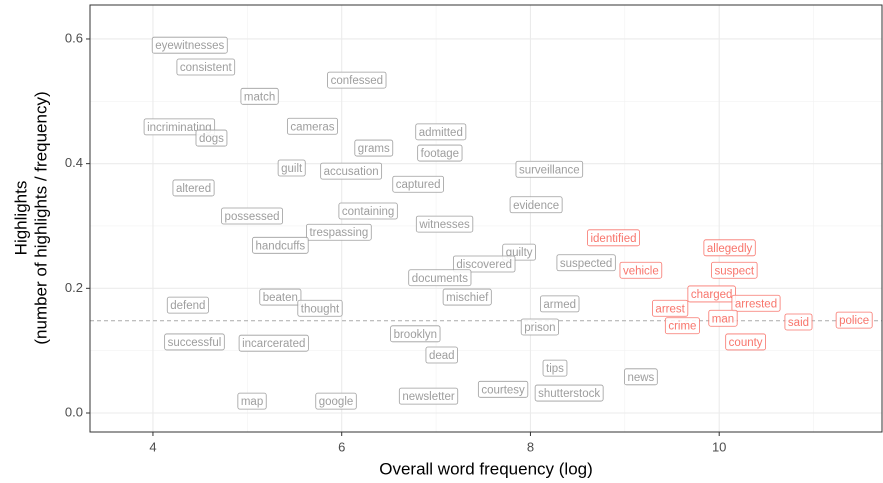 Image resolution: width=883 pixels, height=483 pixels. I want to click on y-tick-label: 0.2, so click(74, 287).